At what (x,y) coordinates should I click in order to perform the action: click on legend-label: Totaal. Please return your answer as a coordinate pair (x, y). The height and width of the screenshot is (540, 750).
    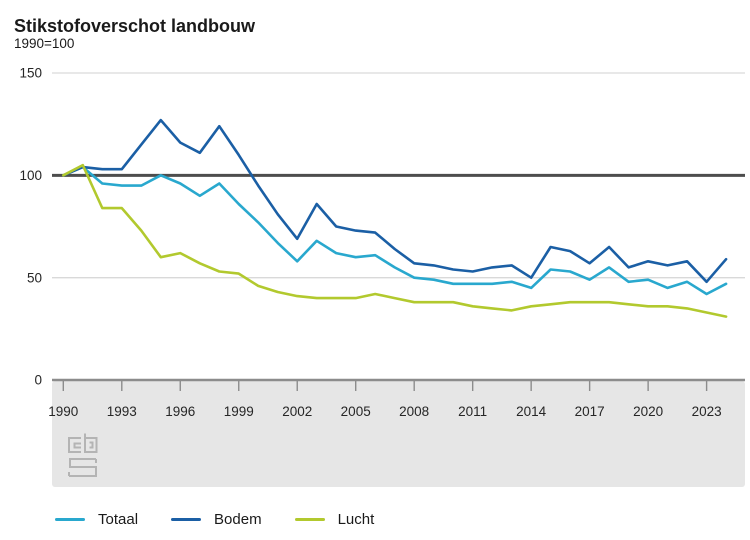
    Looking at the image, I should click on (118, 519).